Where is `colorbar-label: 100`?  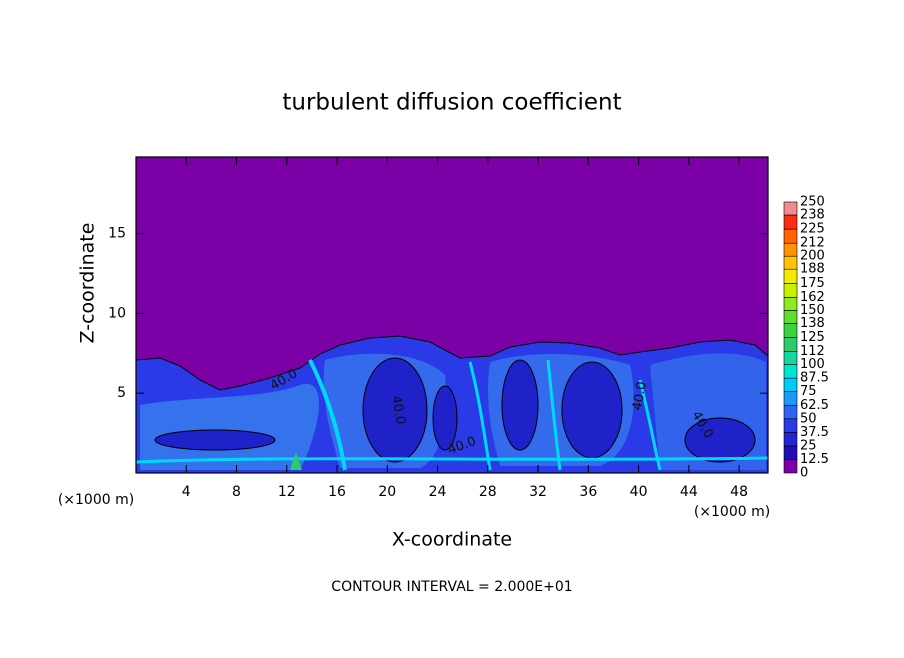 colorbar-label: 100 is located at coordinates (812, 364).